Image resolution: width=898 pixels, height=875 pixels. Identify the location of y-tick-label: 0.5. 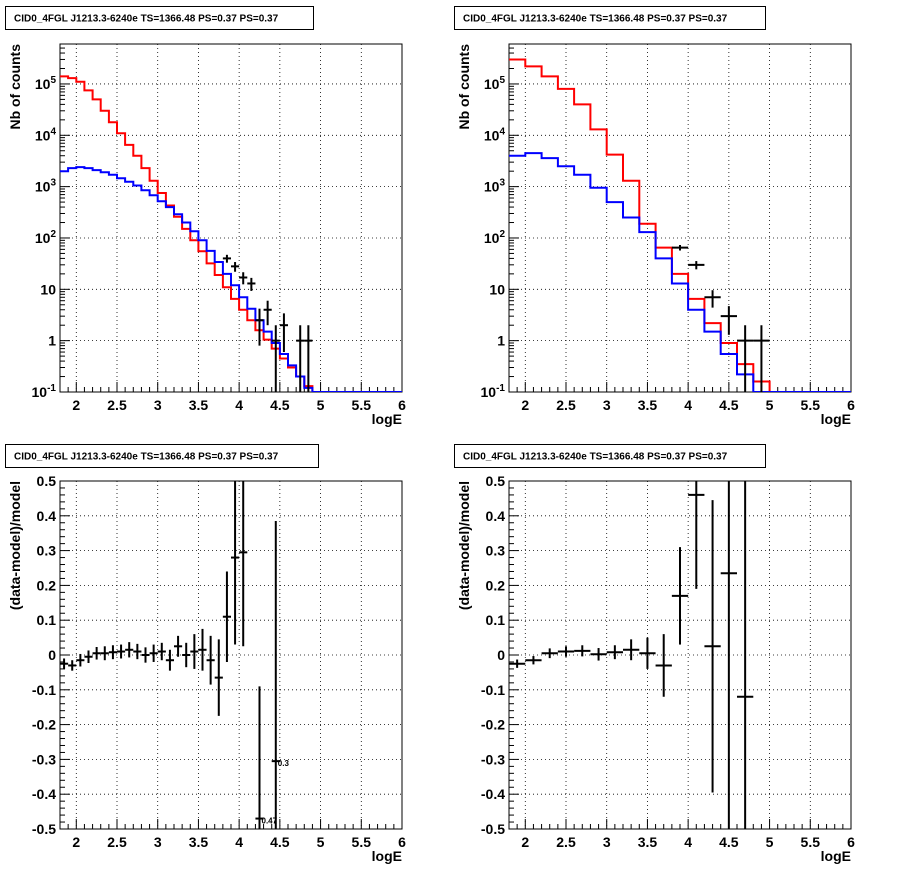
(47, 481).